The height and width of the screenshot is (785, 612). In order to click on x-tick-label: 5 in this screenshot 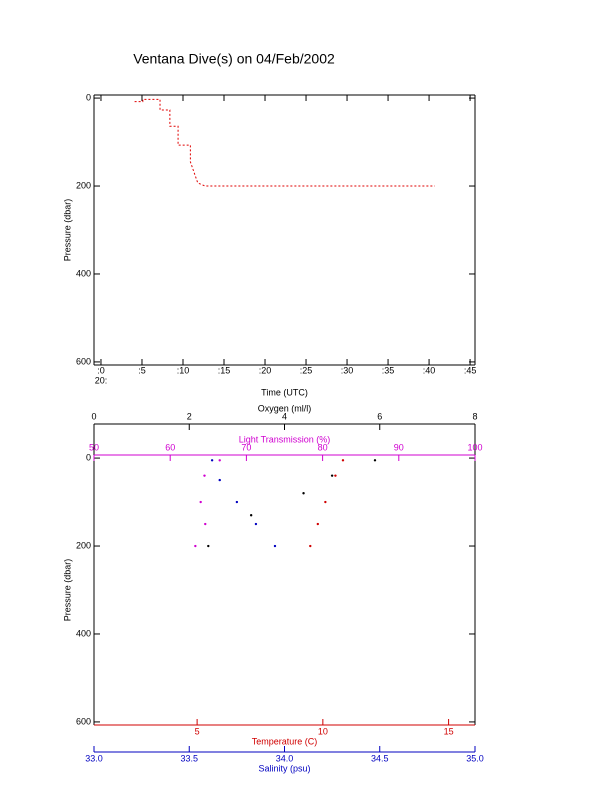, I will do `click(197, 731)`.